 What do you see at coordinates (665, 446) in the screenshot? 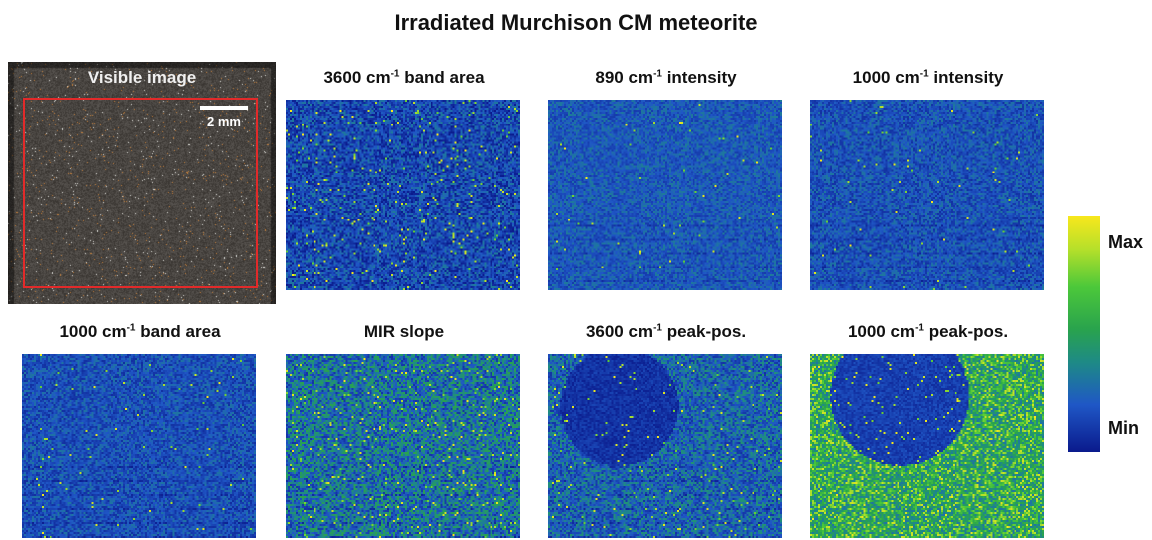
I see `map-3600-peak-pos` at bounding box center [665, 446].